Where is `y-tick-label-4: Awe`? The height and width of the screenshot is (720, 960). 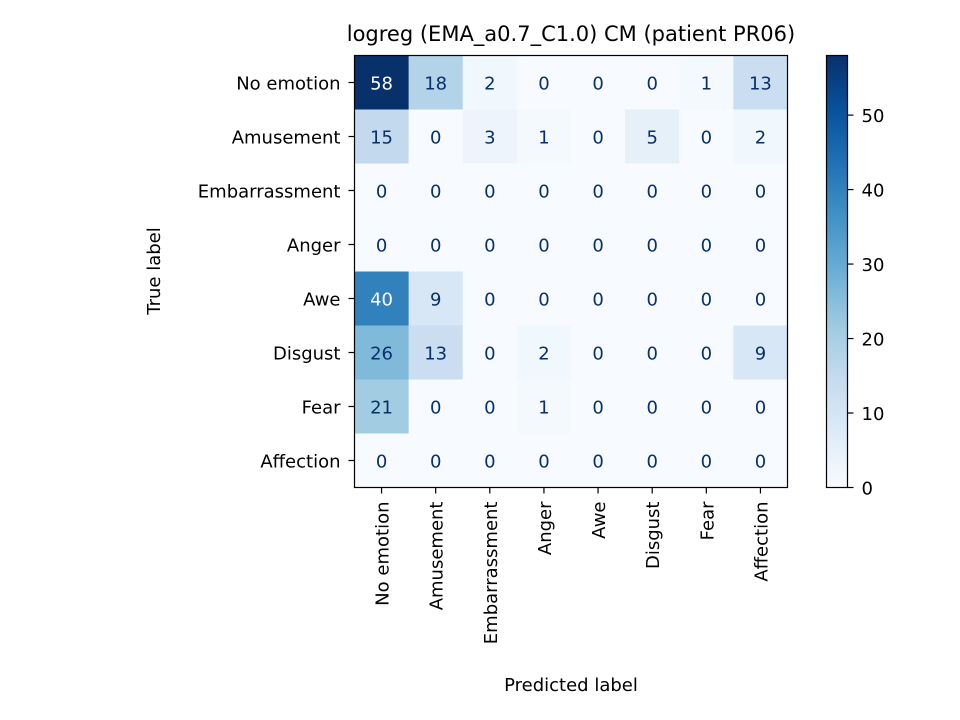
y-tick-label-4: Awe is located at coordinates (321, 300).